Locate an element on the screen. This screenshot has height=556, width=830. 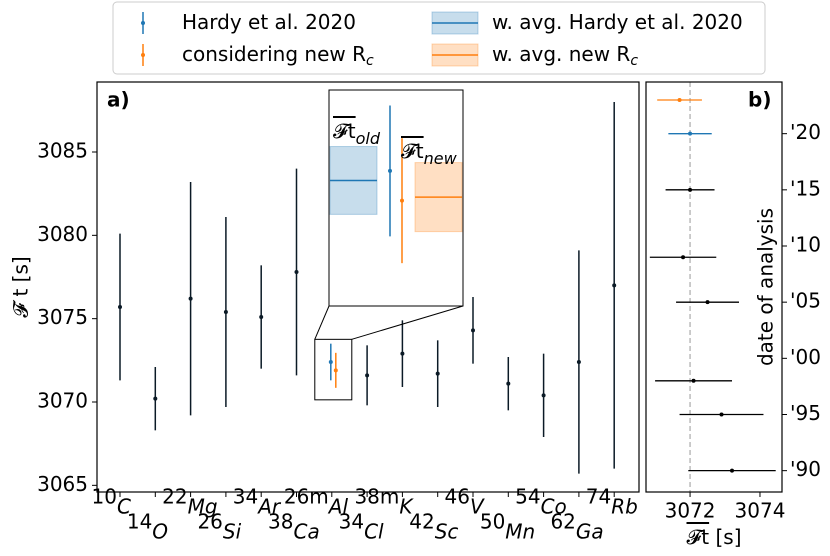
category-mass: 10 is located at coordinates (104, 497).